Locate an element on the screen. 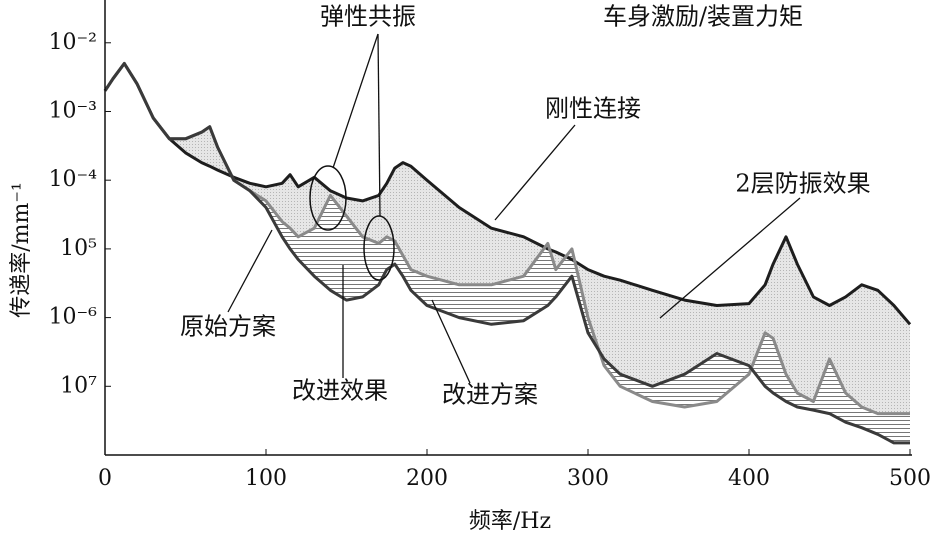 The image size is (930, 538). x-tick-label: 0 is located at coordinates (105, 478).